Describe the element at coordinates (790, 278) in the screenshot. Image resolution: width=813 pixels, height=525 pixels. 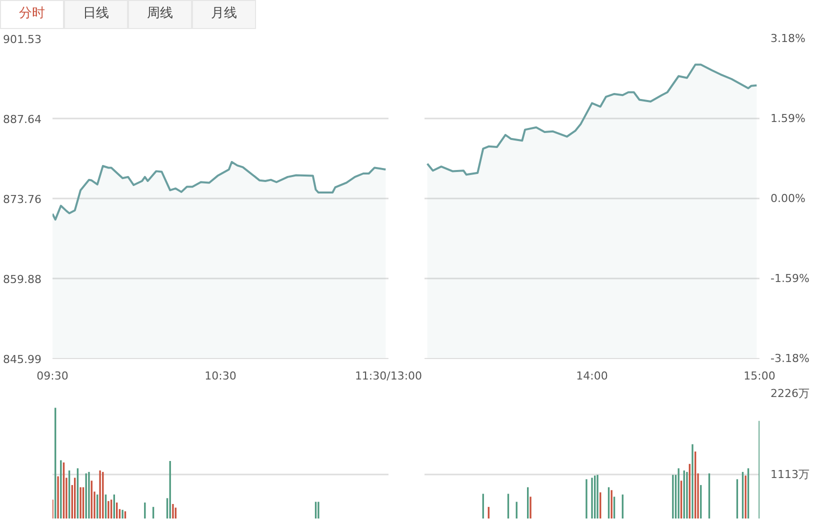
I see `text: -1.59%` at that location.